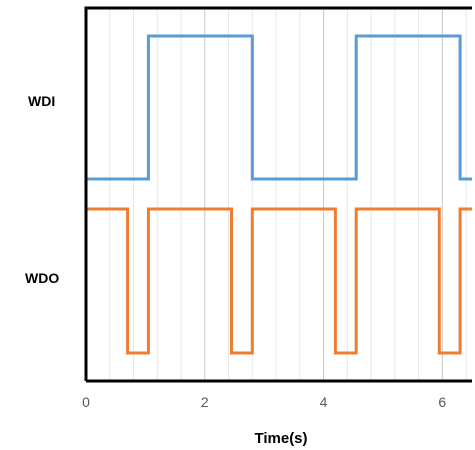 This screenshot has height=450, width=475. Describe the element at coordinates (205, 402) in the screenshot. I see `x-tick-label-1: 2` at that location.